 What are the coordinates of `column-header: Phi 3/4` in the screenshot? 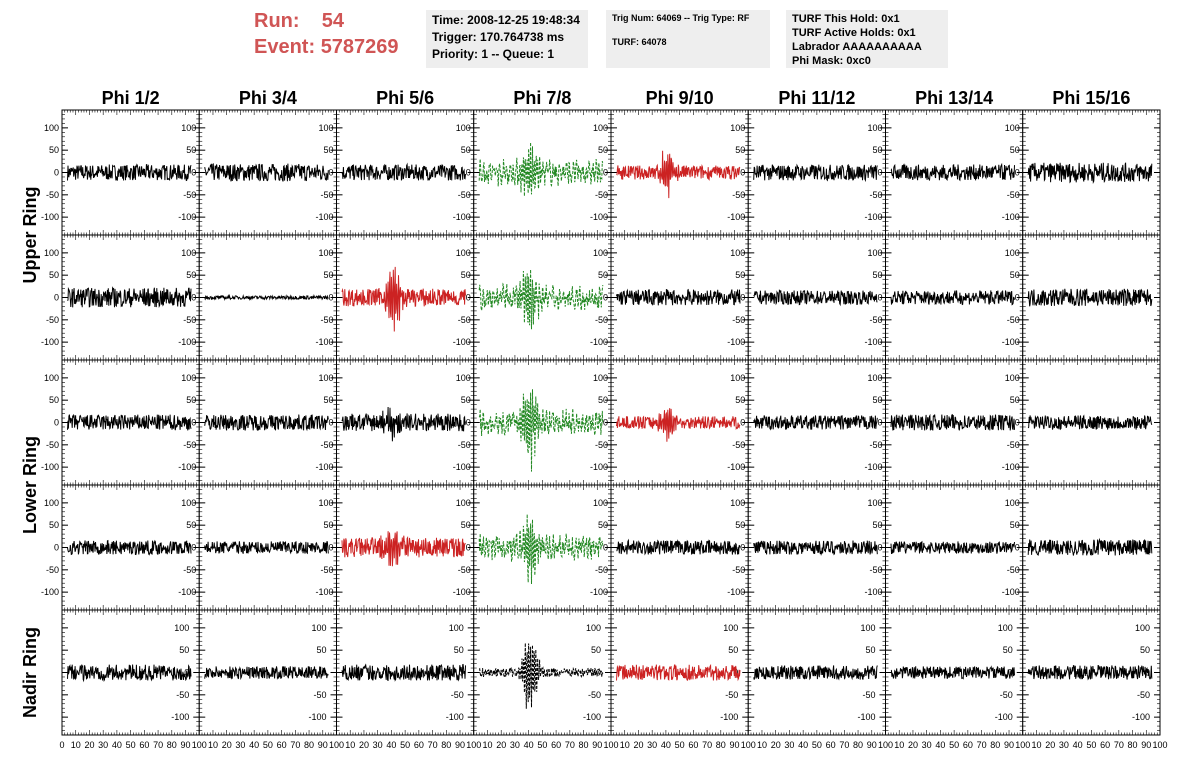 It's located at (268, 98).